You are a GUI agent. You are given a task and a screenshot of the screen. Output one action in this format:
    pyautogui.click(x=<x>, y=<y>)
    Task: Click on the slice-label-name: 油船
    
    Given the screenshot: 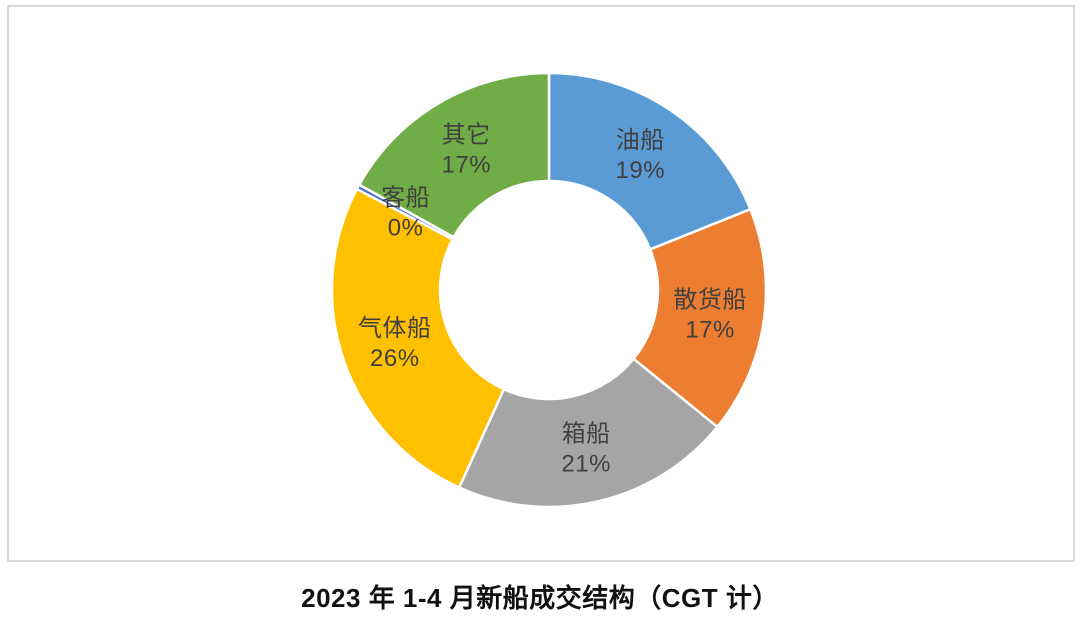 What is the action you would take?
    pyautogui.click(x=640, y=140)
    